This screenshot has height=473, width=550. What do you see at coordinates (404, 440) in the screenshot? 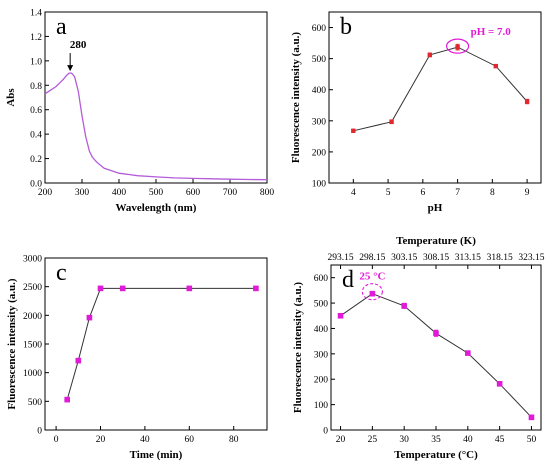
I see `panel-d-x-tick-label: 30` at bounding box center [404, 440].